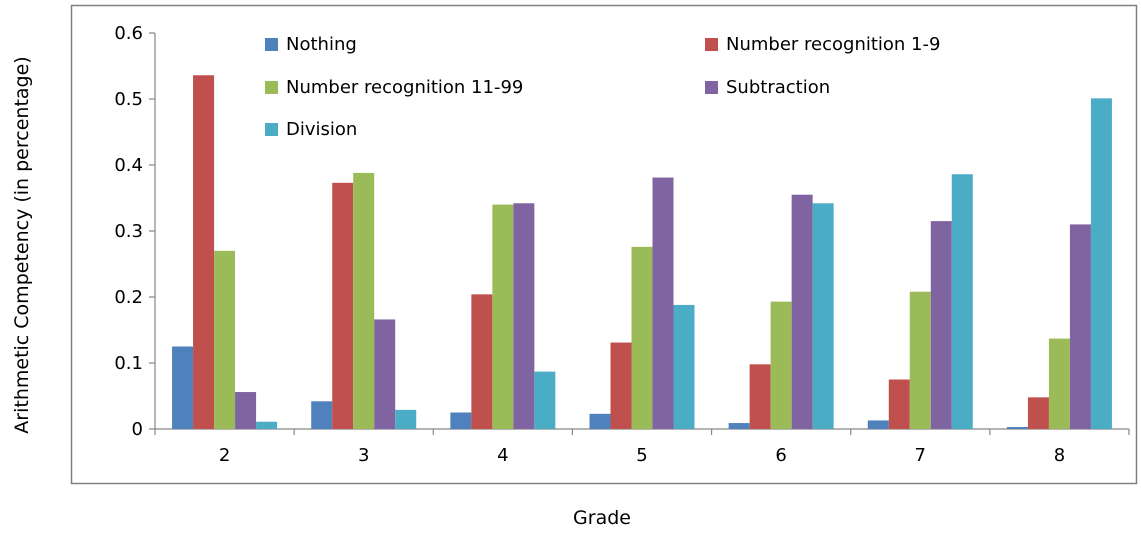 This screenshot has width=1141, height=540. Describe the element at coordinates (602, 518) in the screenshot. I see `x-axis-title: Grade` at that location.